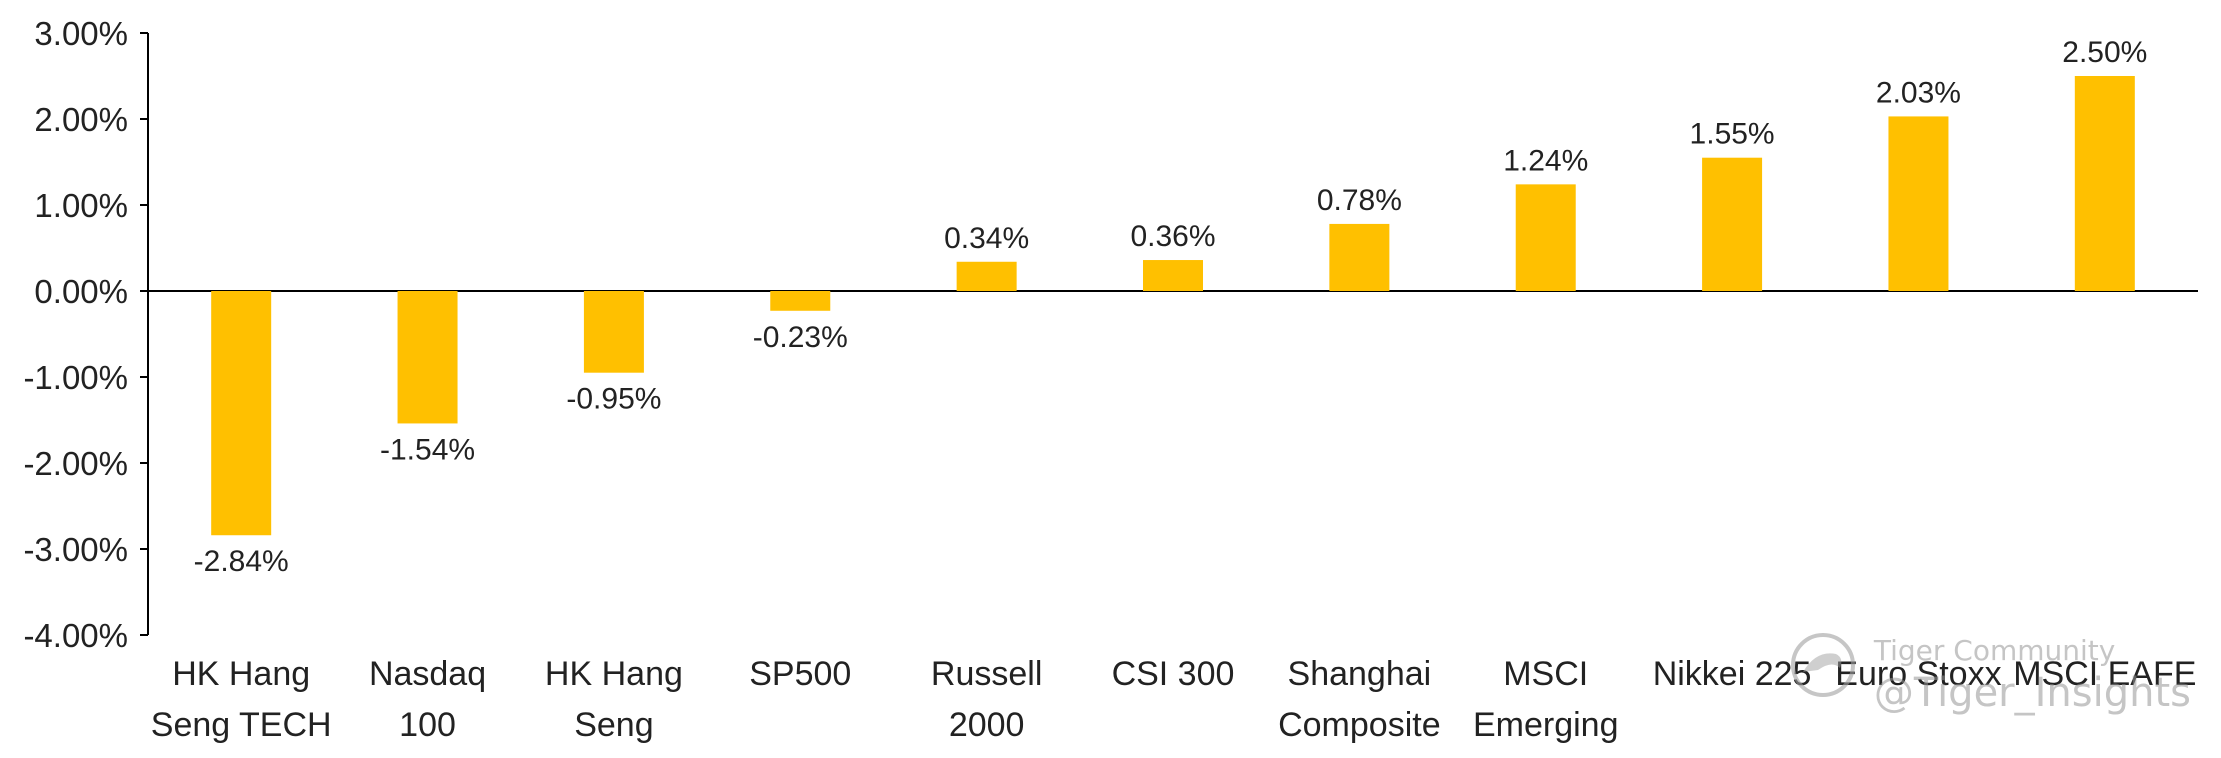 This screenshot has height=758, width=2221. I want to click on data-label: 0.34%, so click(986, 238).